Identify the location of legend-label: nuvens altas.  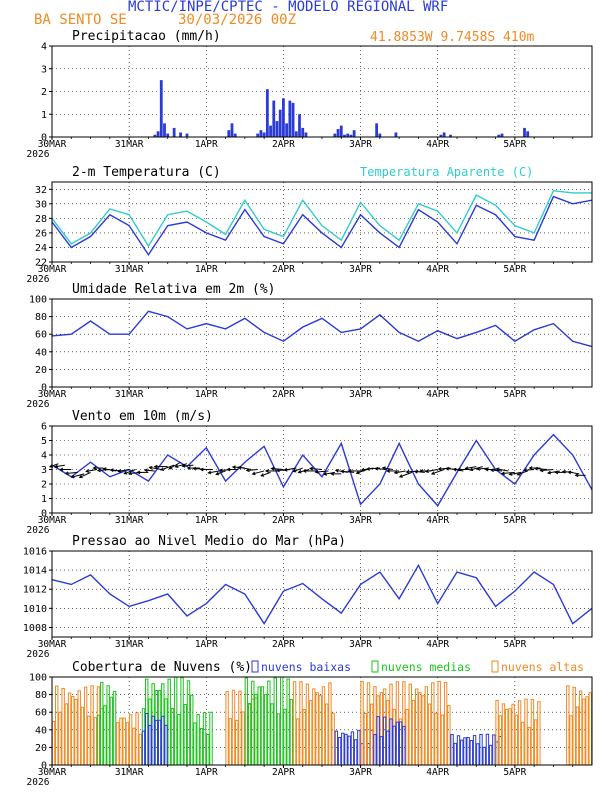
(542, 667).